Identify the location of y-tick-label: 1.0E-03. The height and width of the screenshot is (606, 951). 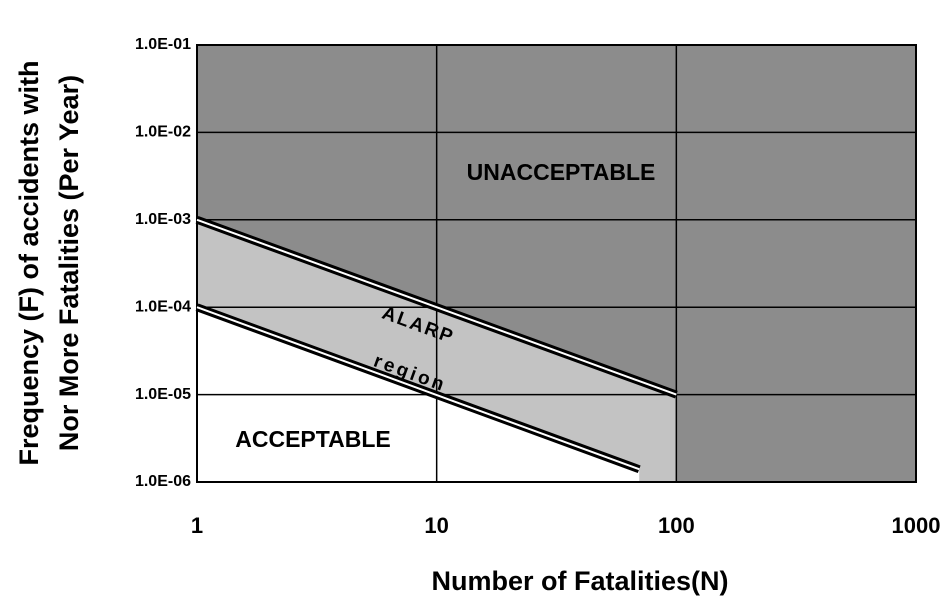
(163, 219).